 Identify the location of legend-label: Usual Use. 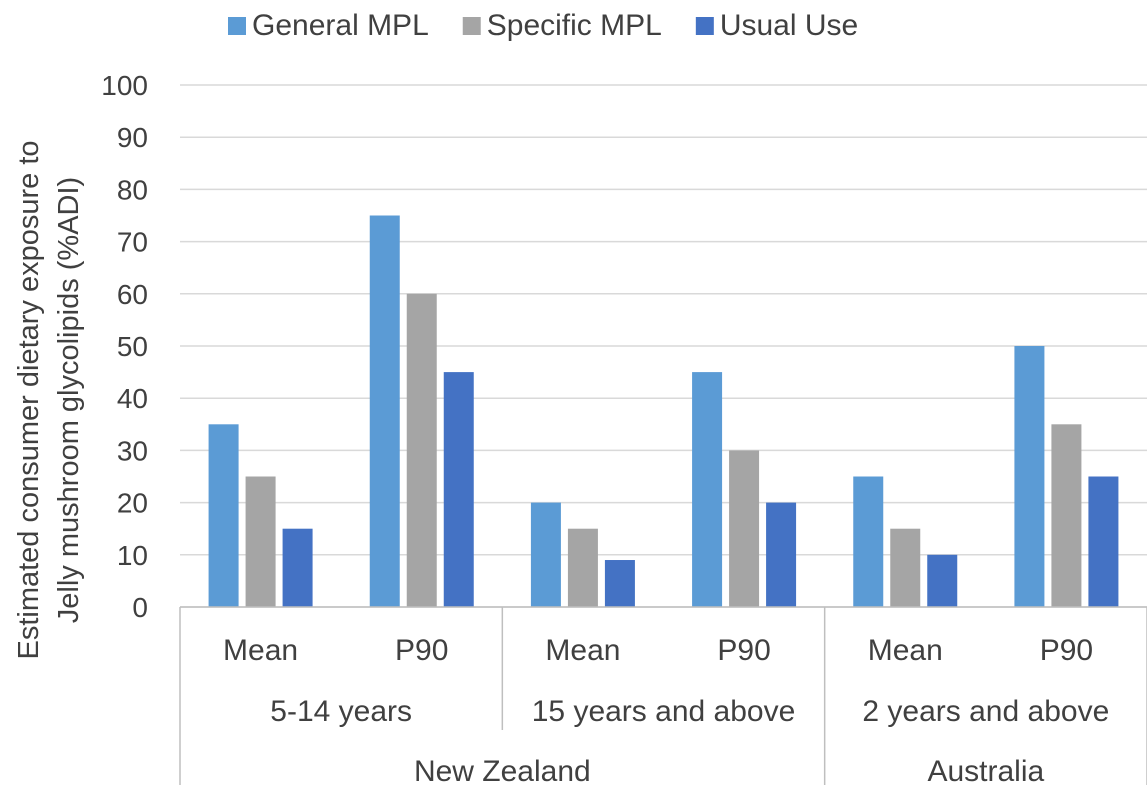
(789, 25).